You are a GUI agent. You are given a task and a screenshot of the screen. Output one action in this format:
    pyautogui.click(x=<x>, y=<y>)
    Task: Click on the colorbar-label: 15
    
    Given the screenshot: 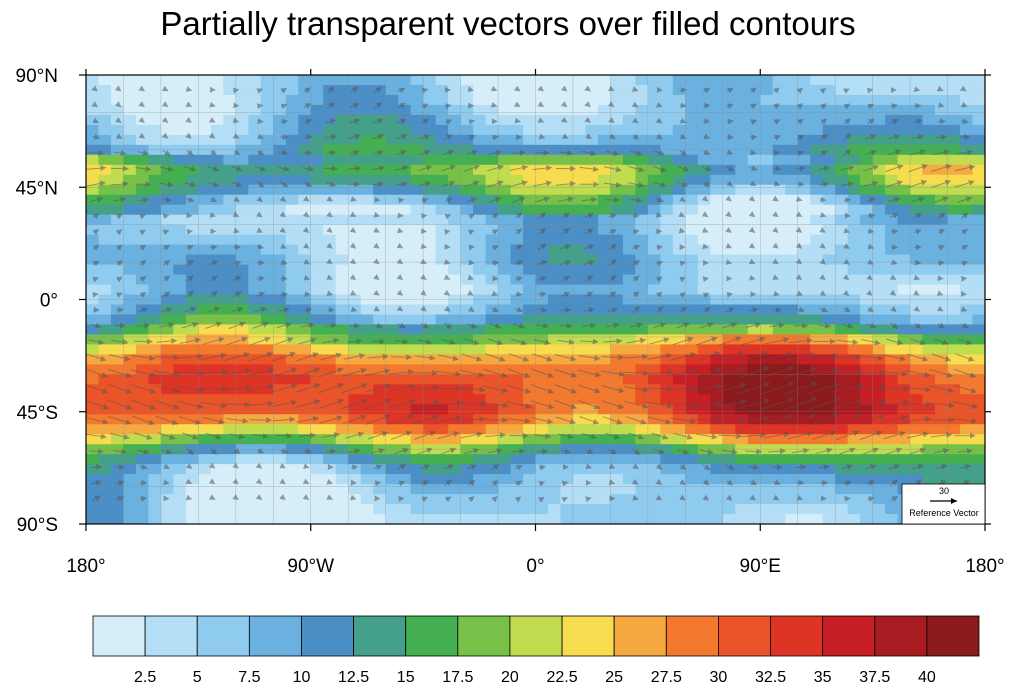 What is the action you would take?
    pyautogui.click(x=406, y=677)
    